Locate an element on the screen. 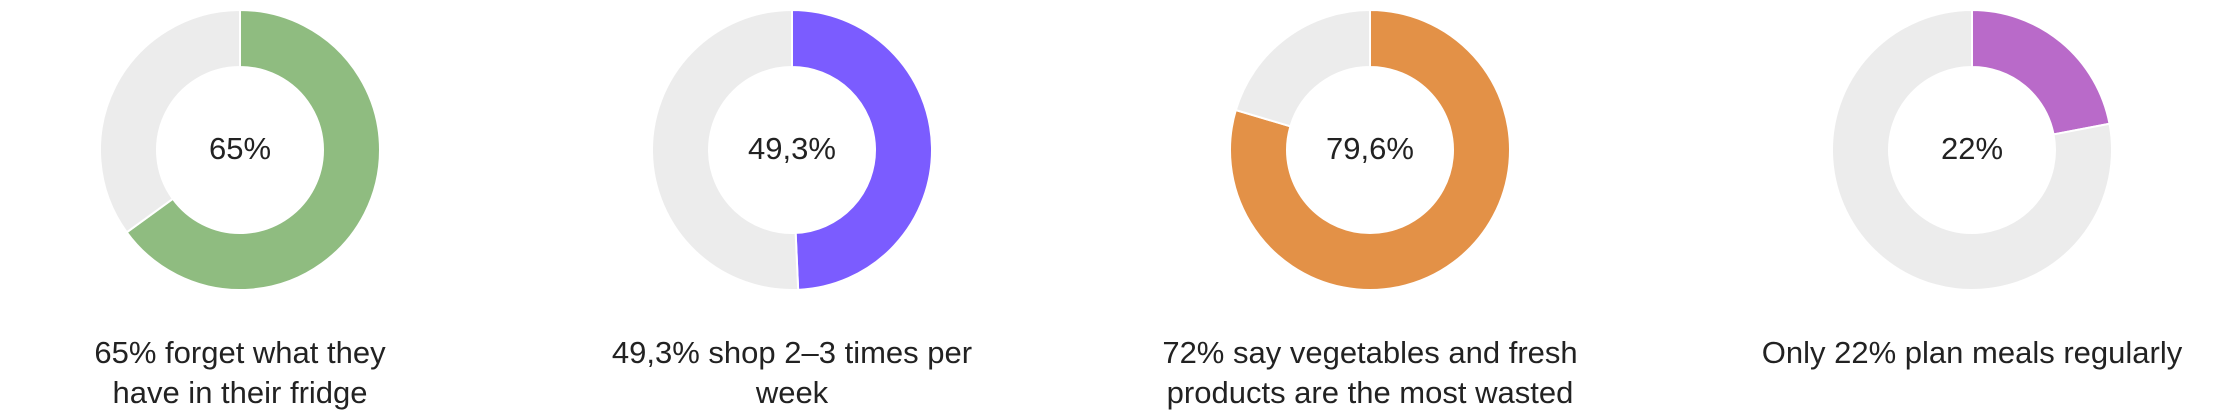 This screenshot has width=2238, height=414. caption-line: Only 22% plan meals regularly is located at coordinates (1972, 352).